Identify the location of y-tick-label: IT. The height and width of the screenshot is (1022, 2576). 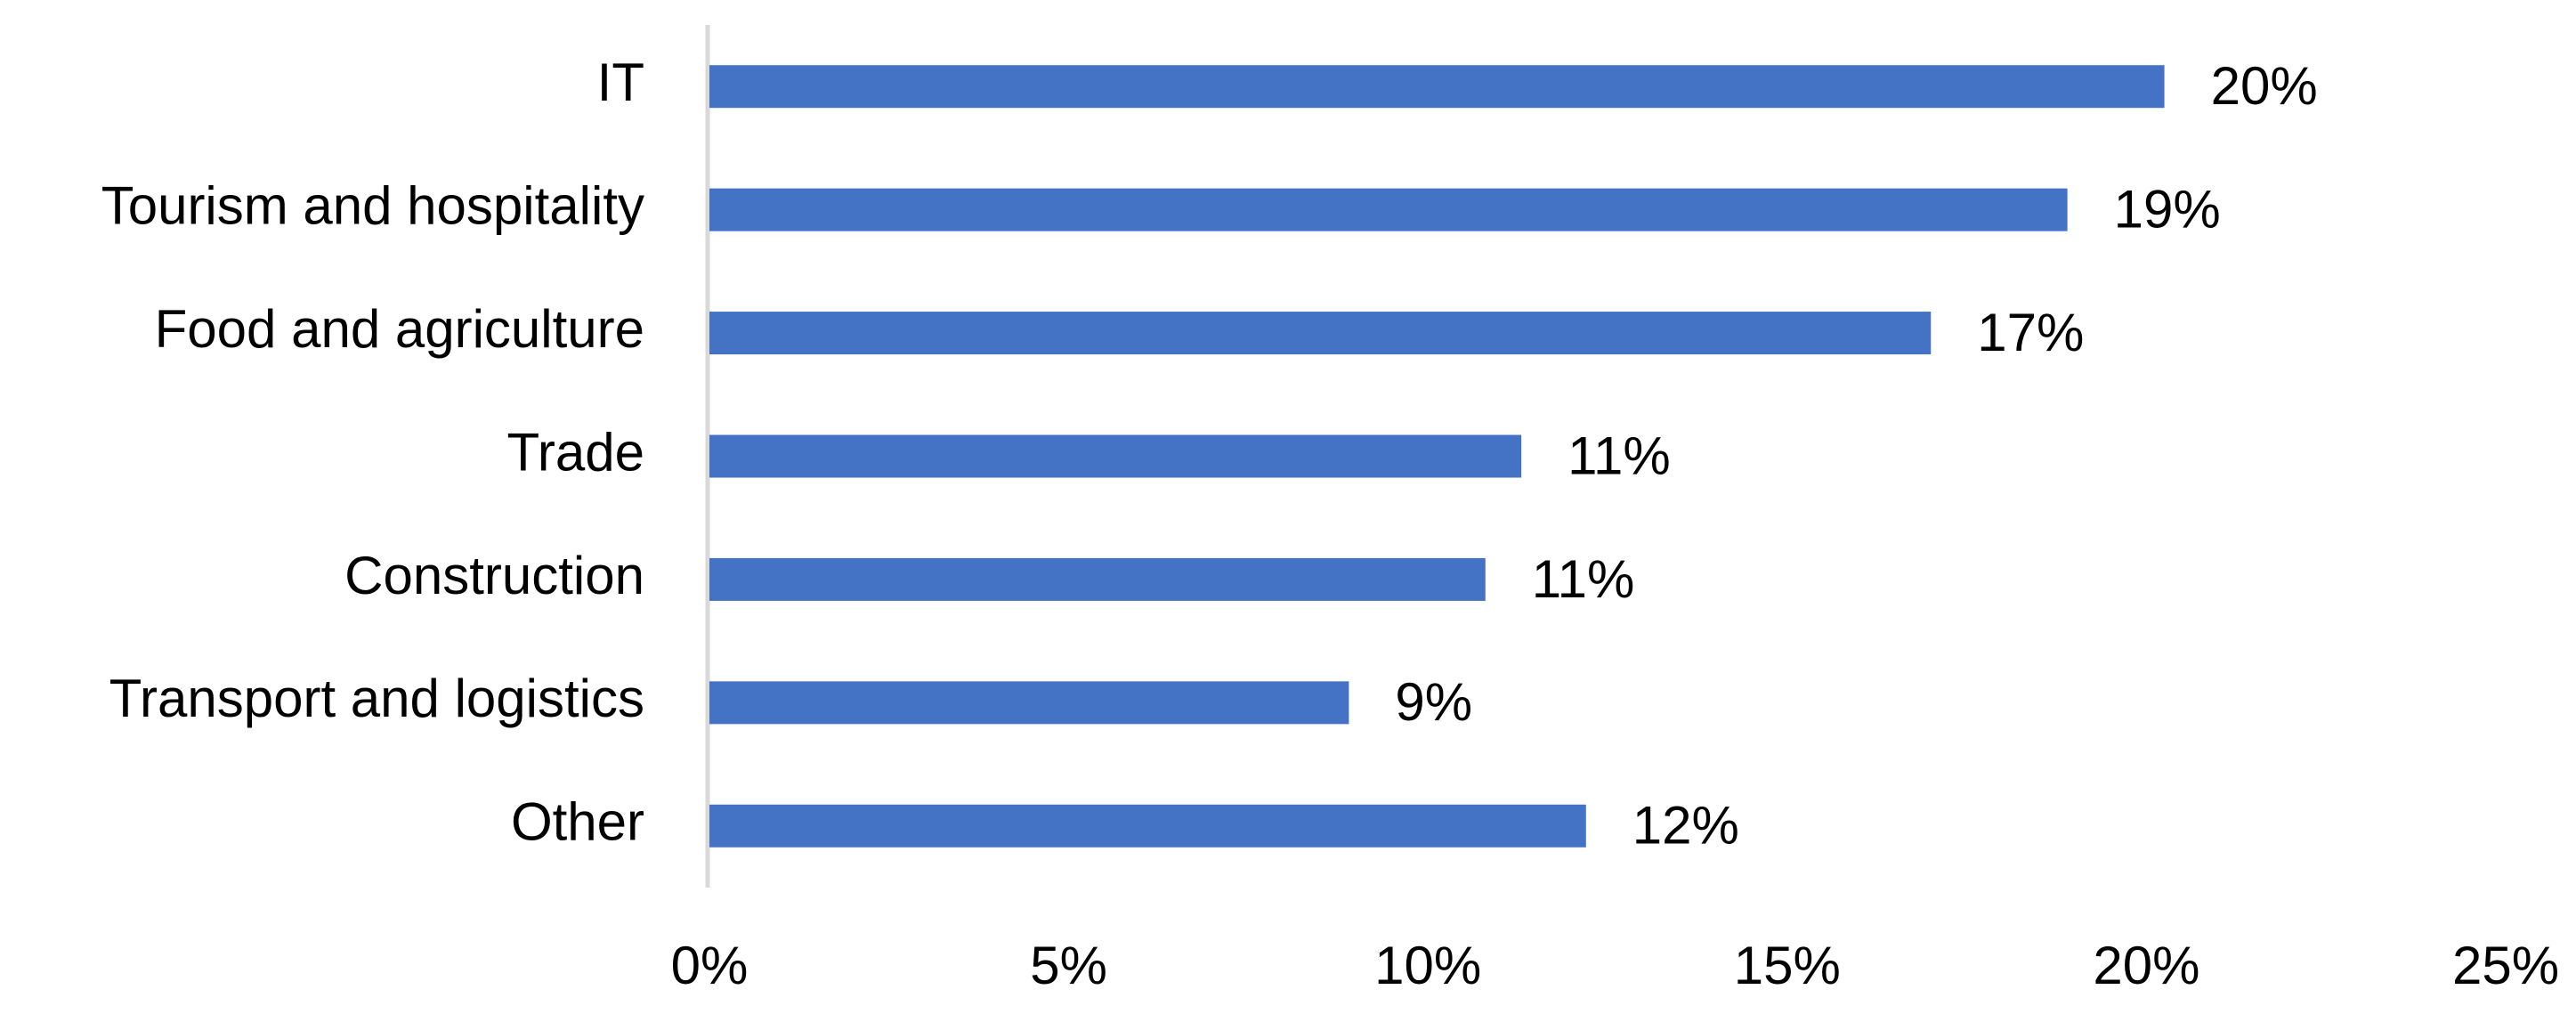
(621, 83).